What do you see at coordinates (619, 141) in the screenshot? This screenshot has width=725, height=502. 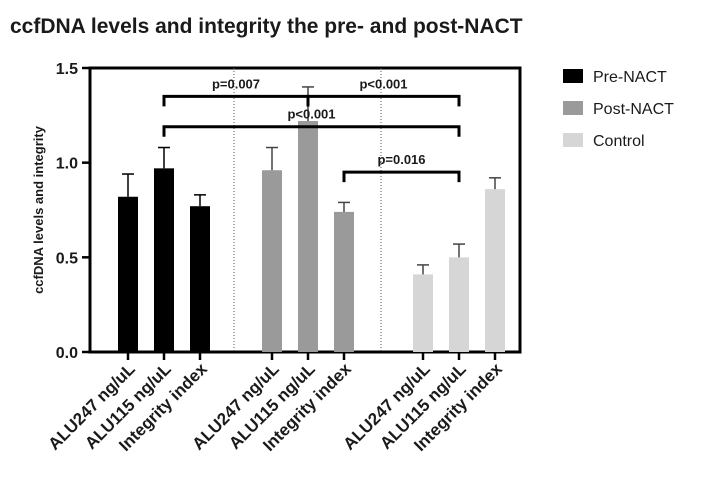 I see `legend-label-3: Control` at bounding box center [619, 141].